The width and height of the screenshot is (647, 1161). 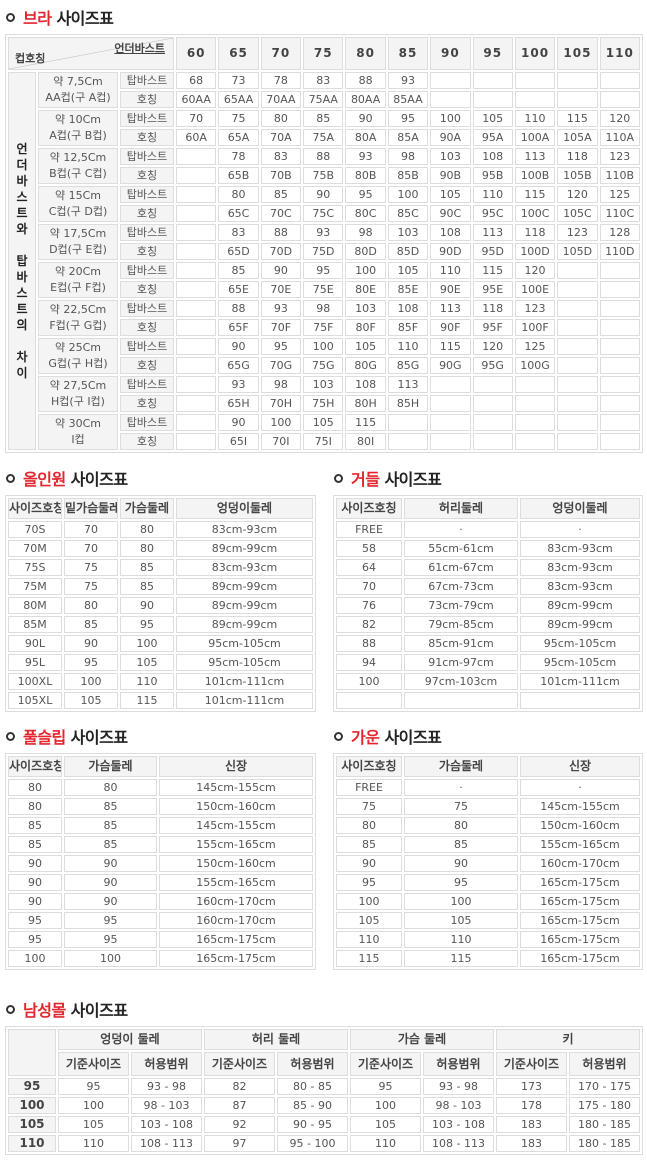 I want to click on size-value: 95D, so click(x=492, y=251).